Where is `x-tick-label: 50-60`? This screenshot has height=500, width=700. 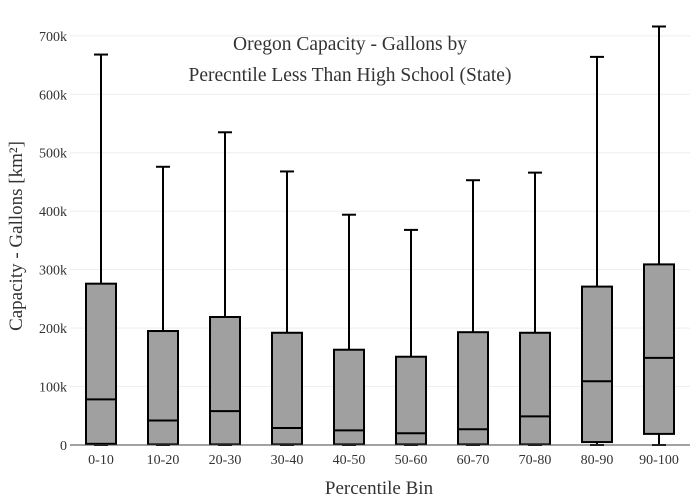 x-tick-label: 50-60 is located at coordinates (411, 460).